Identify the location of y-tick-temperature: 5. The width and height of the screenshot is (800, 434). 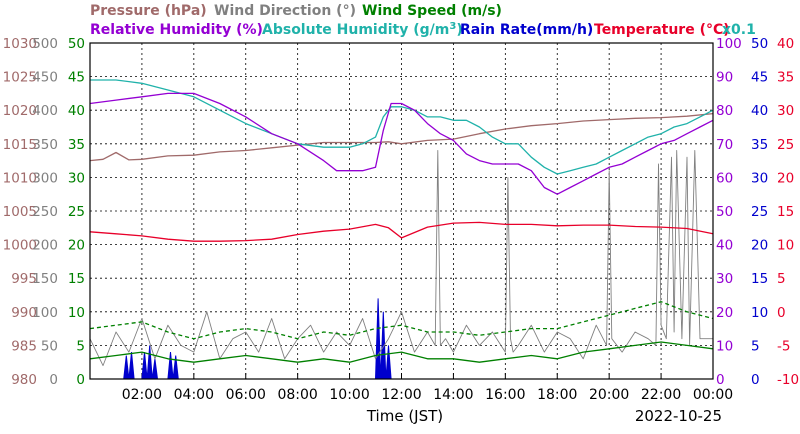
(781, 279).